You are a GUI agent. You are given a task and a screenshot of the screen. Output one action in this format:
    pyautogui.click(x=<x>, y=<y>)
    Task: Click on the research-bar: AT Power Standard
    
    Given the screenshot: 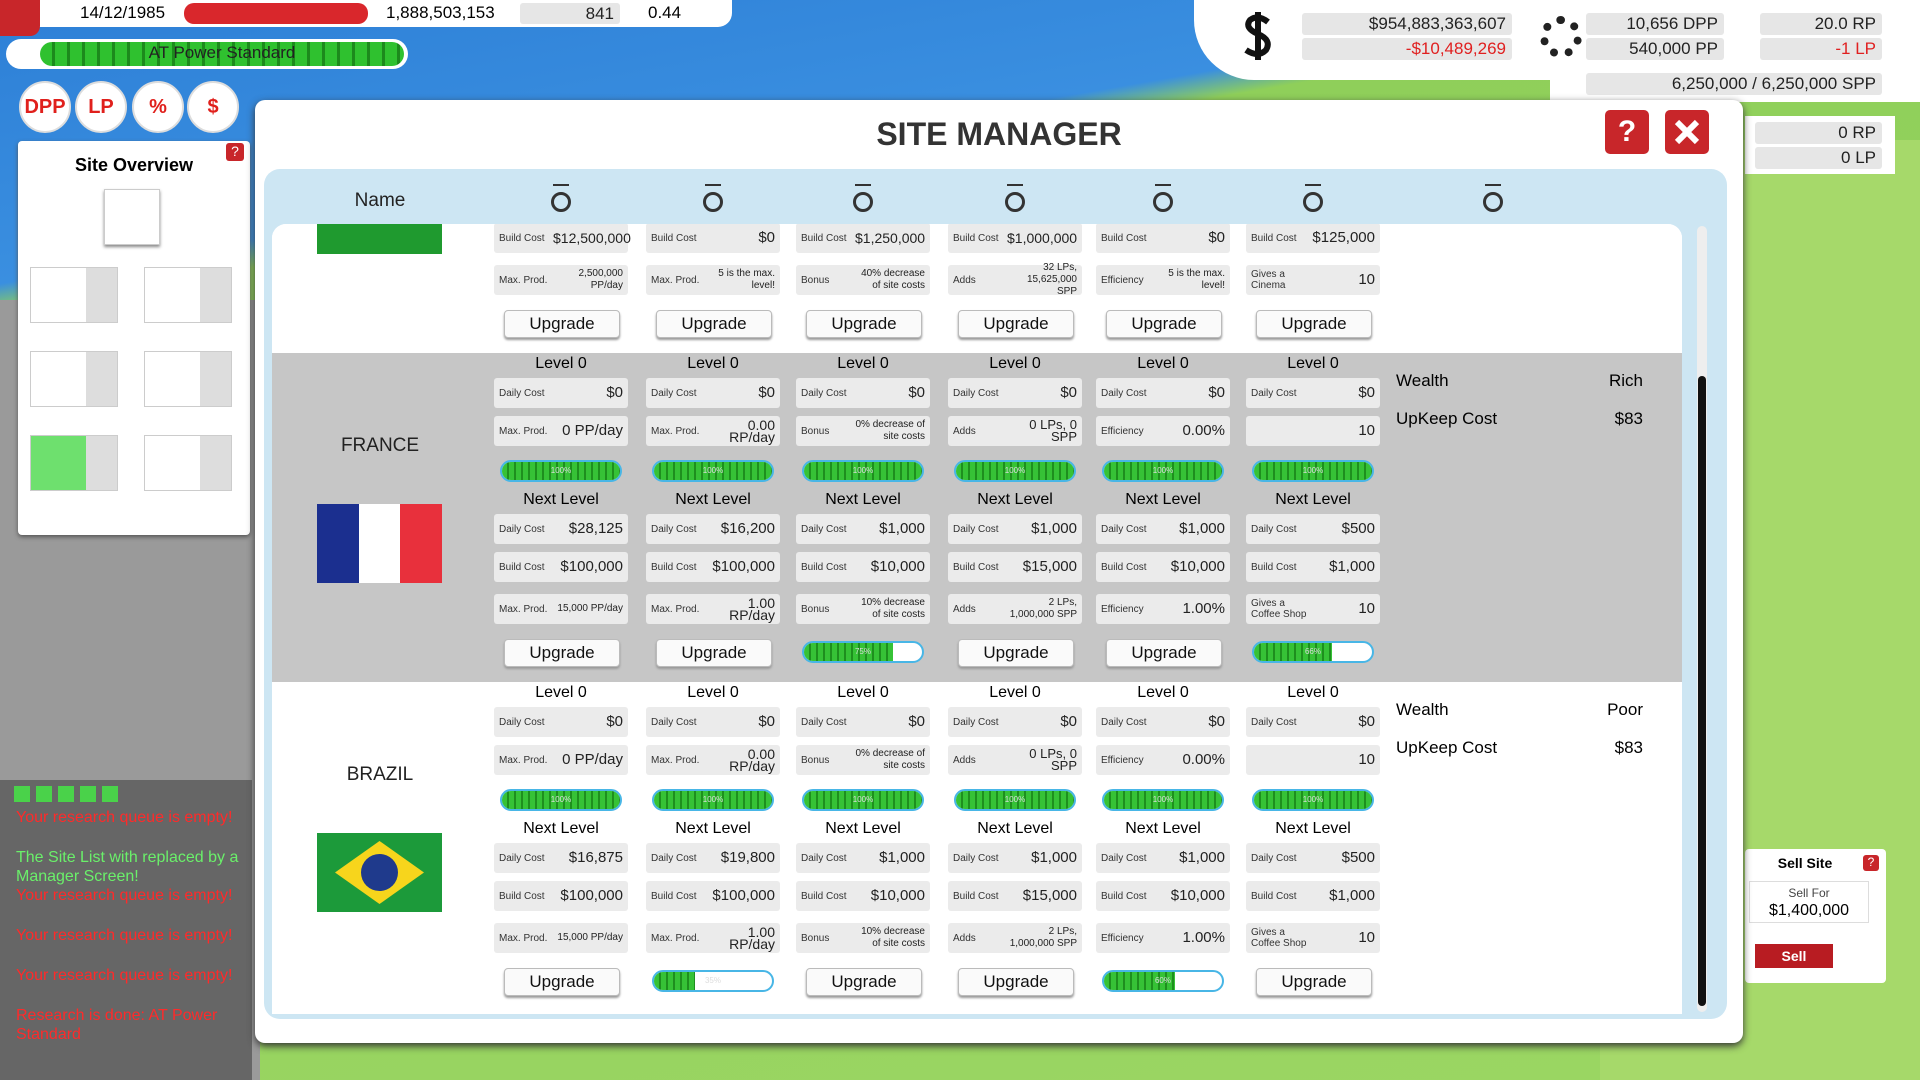 What is the action you would take?
    pyautogui.click(x=207, y=54)
    